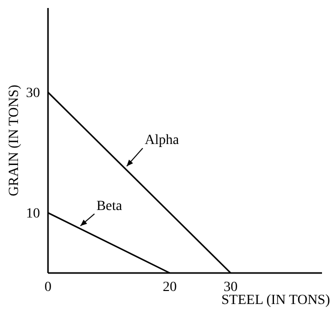 The image size is (333, 316). What do you see at coordinates (33, 214) in the screenshot?
I see `y-tick-label: 10` at bounding box center [33, 214].